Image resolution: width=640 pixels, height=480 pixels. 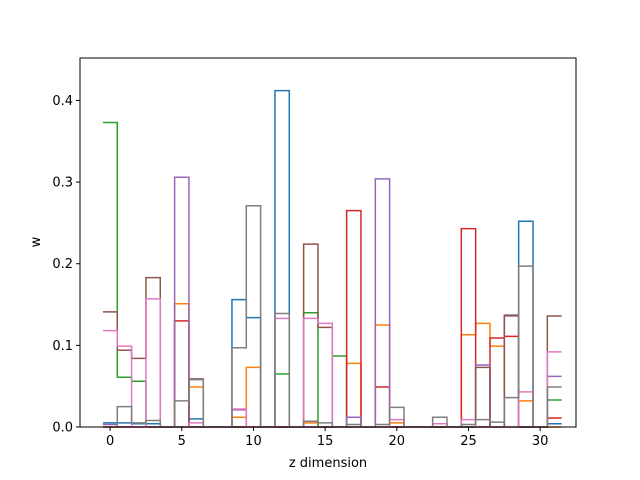 I want to click on x-axis: 0 5 10 15 20 25 30, so click(x=327, y=438).